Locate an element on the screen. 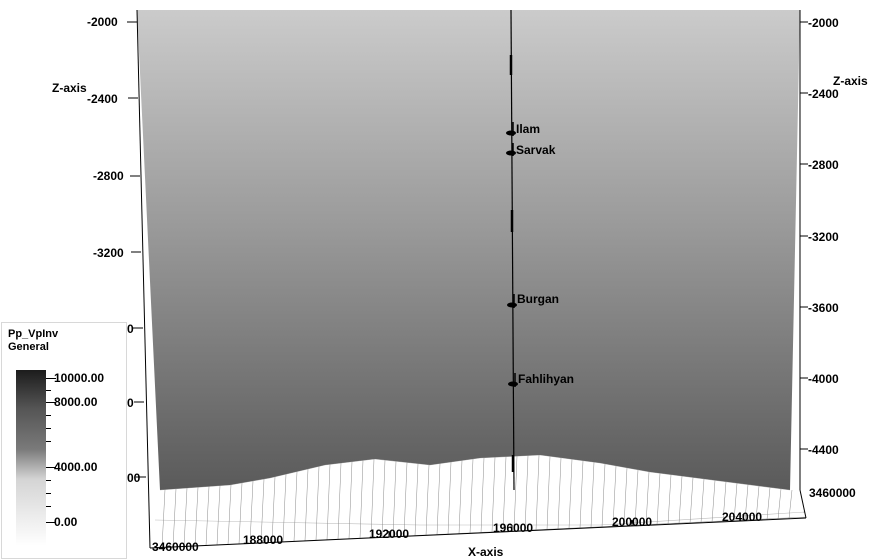 This screenshot has height=559, width=873. marker-label: Burgan is located at coordinates (538, 299).